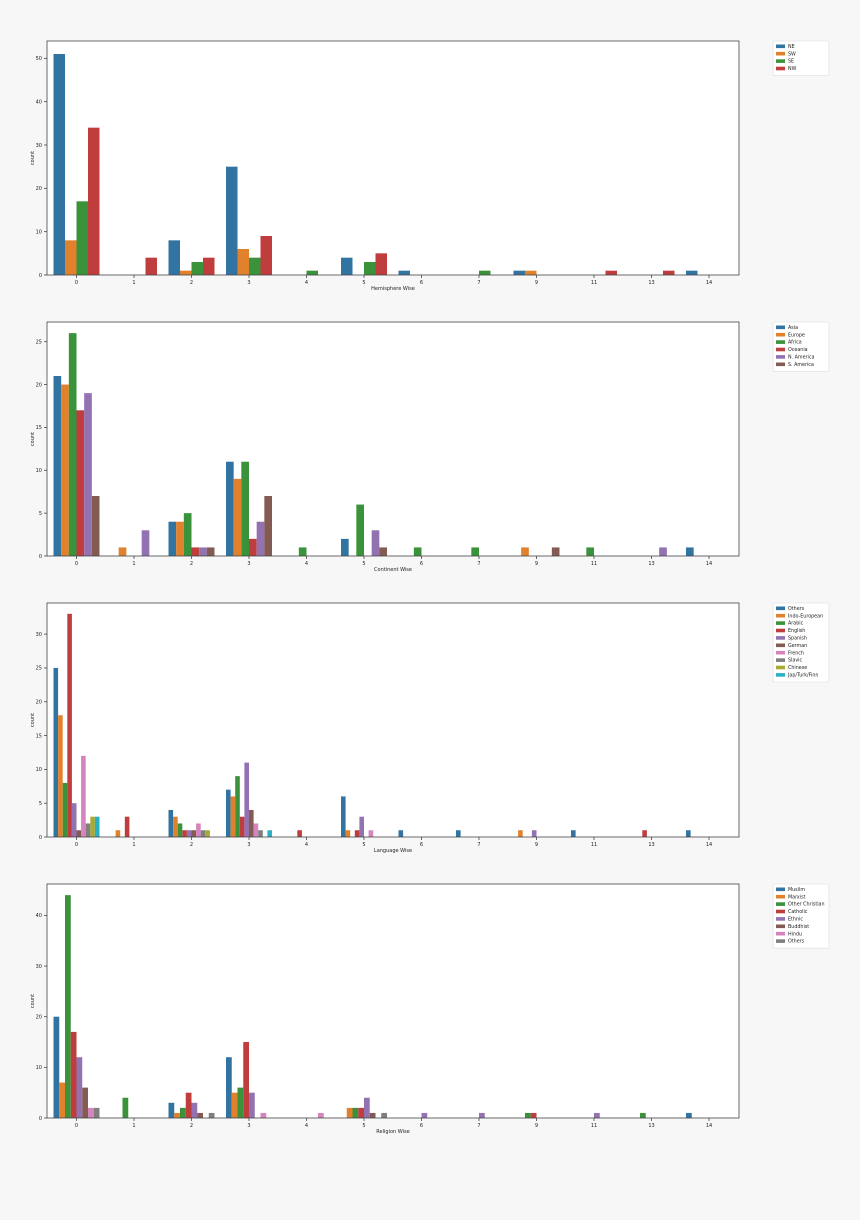  Describe the element at coordinates (392, 1132) in the screenshot. I see `x-axis-label: Religion Wise` at that location.